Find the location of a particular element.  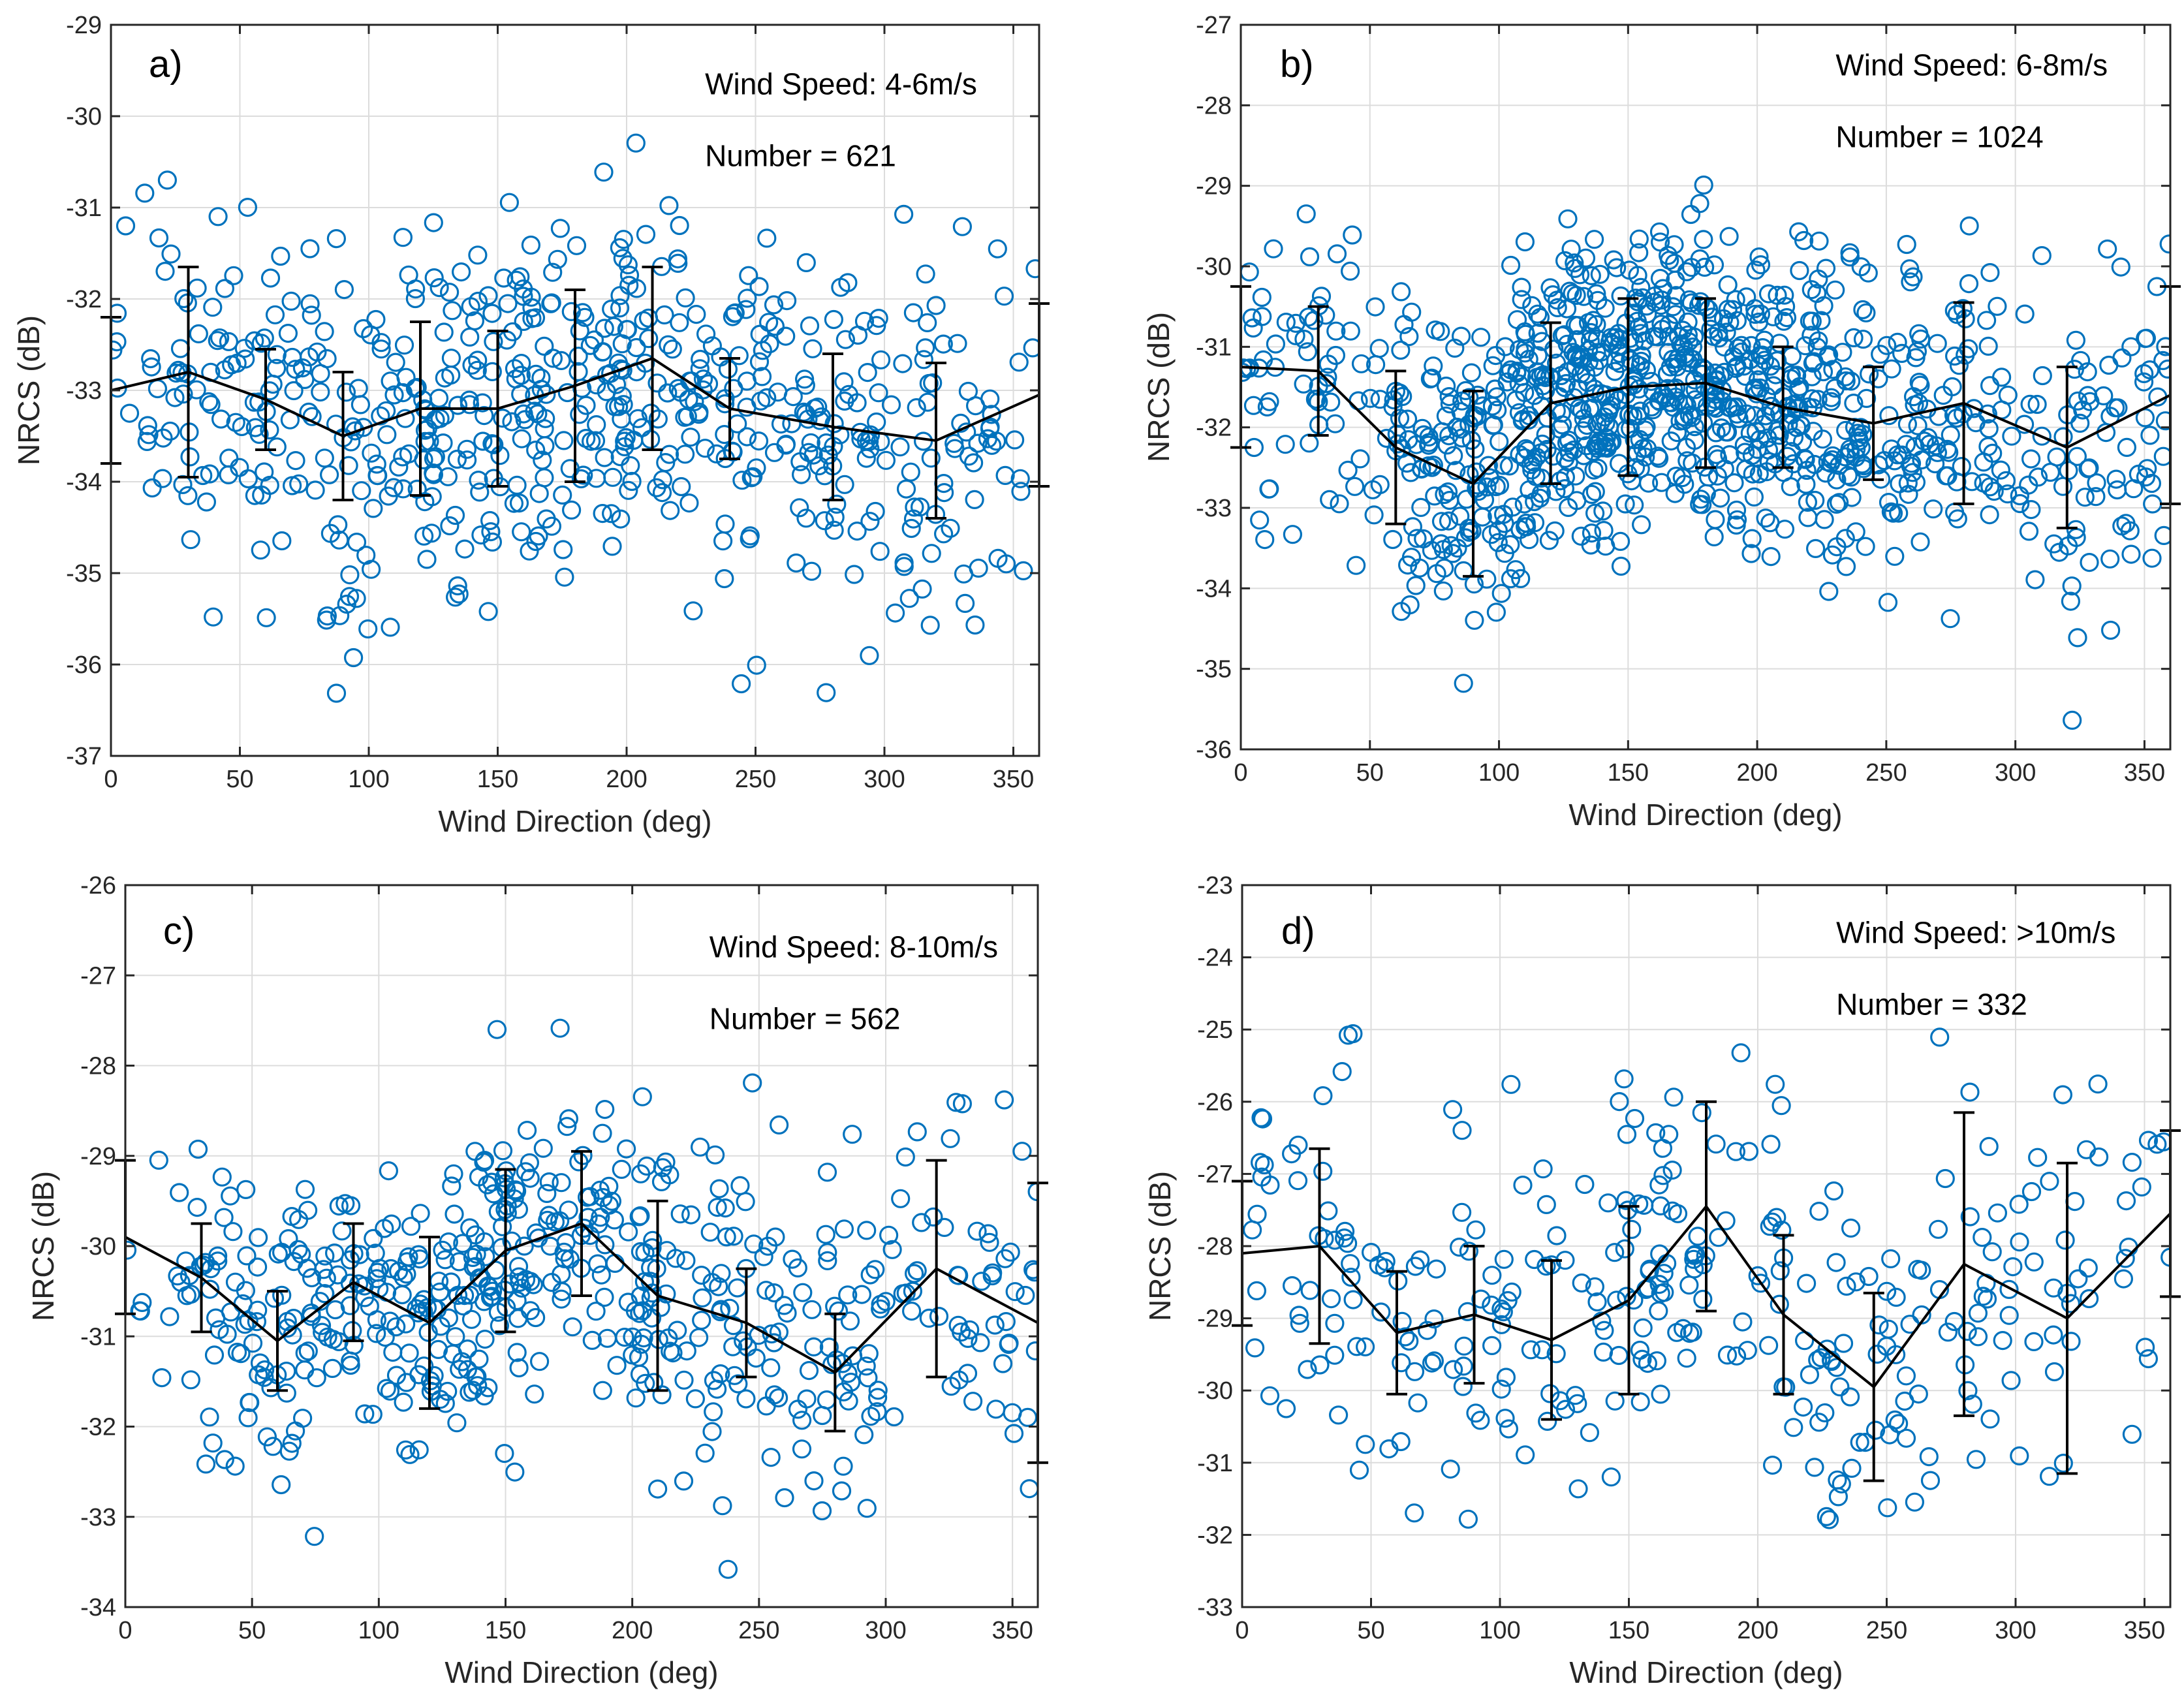

x-tick-label: 150 is located at coordinates (1629, 1630).